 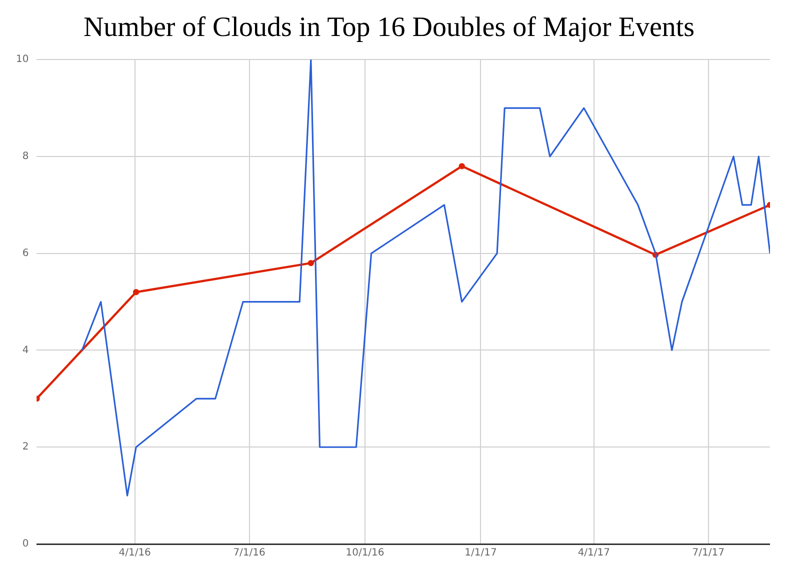 What do you see at coordinates (389, 28) in the screenshot?
I see `chart-title: Number of Clouds in Top 16 Doubles of Major Events` at bounding box center [389, 28].